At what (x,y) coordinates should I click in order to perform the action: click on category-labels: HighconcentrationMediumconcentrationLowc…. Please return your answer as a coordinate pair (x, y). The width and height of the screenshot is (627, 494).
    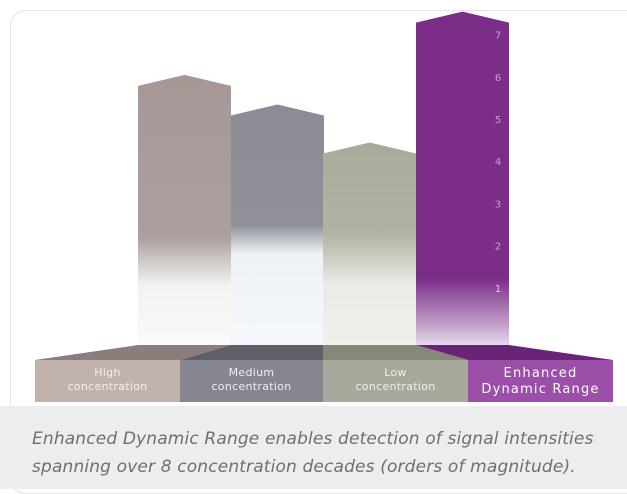
    Looking at the image, I should click on (324, 381).